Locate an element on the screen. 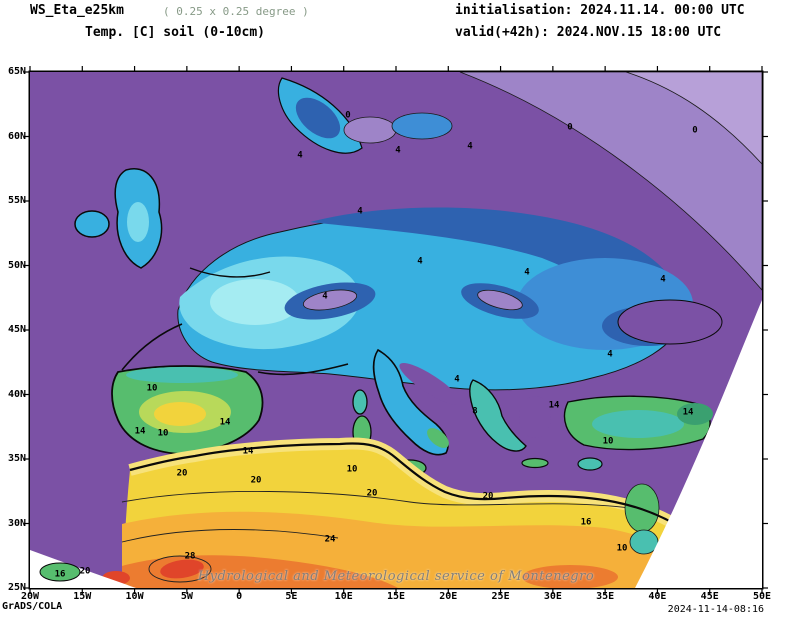 The width and height of the screenshot is (800, 618). region-alps-lavender is located at coordinates (330, 300).